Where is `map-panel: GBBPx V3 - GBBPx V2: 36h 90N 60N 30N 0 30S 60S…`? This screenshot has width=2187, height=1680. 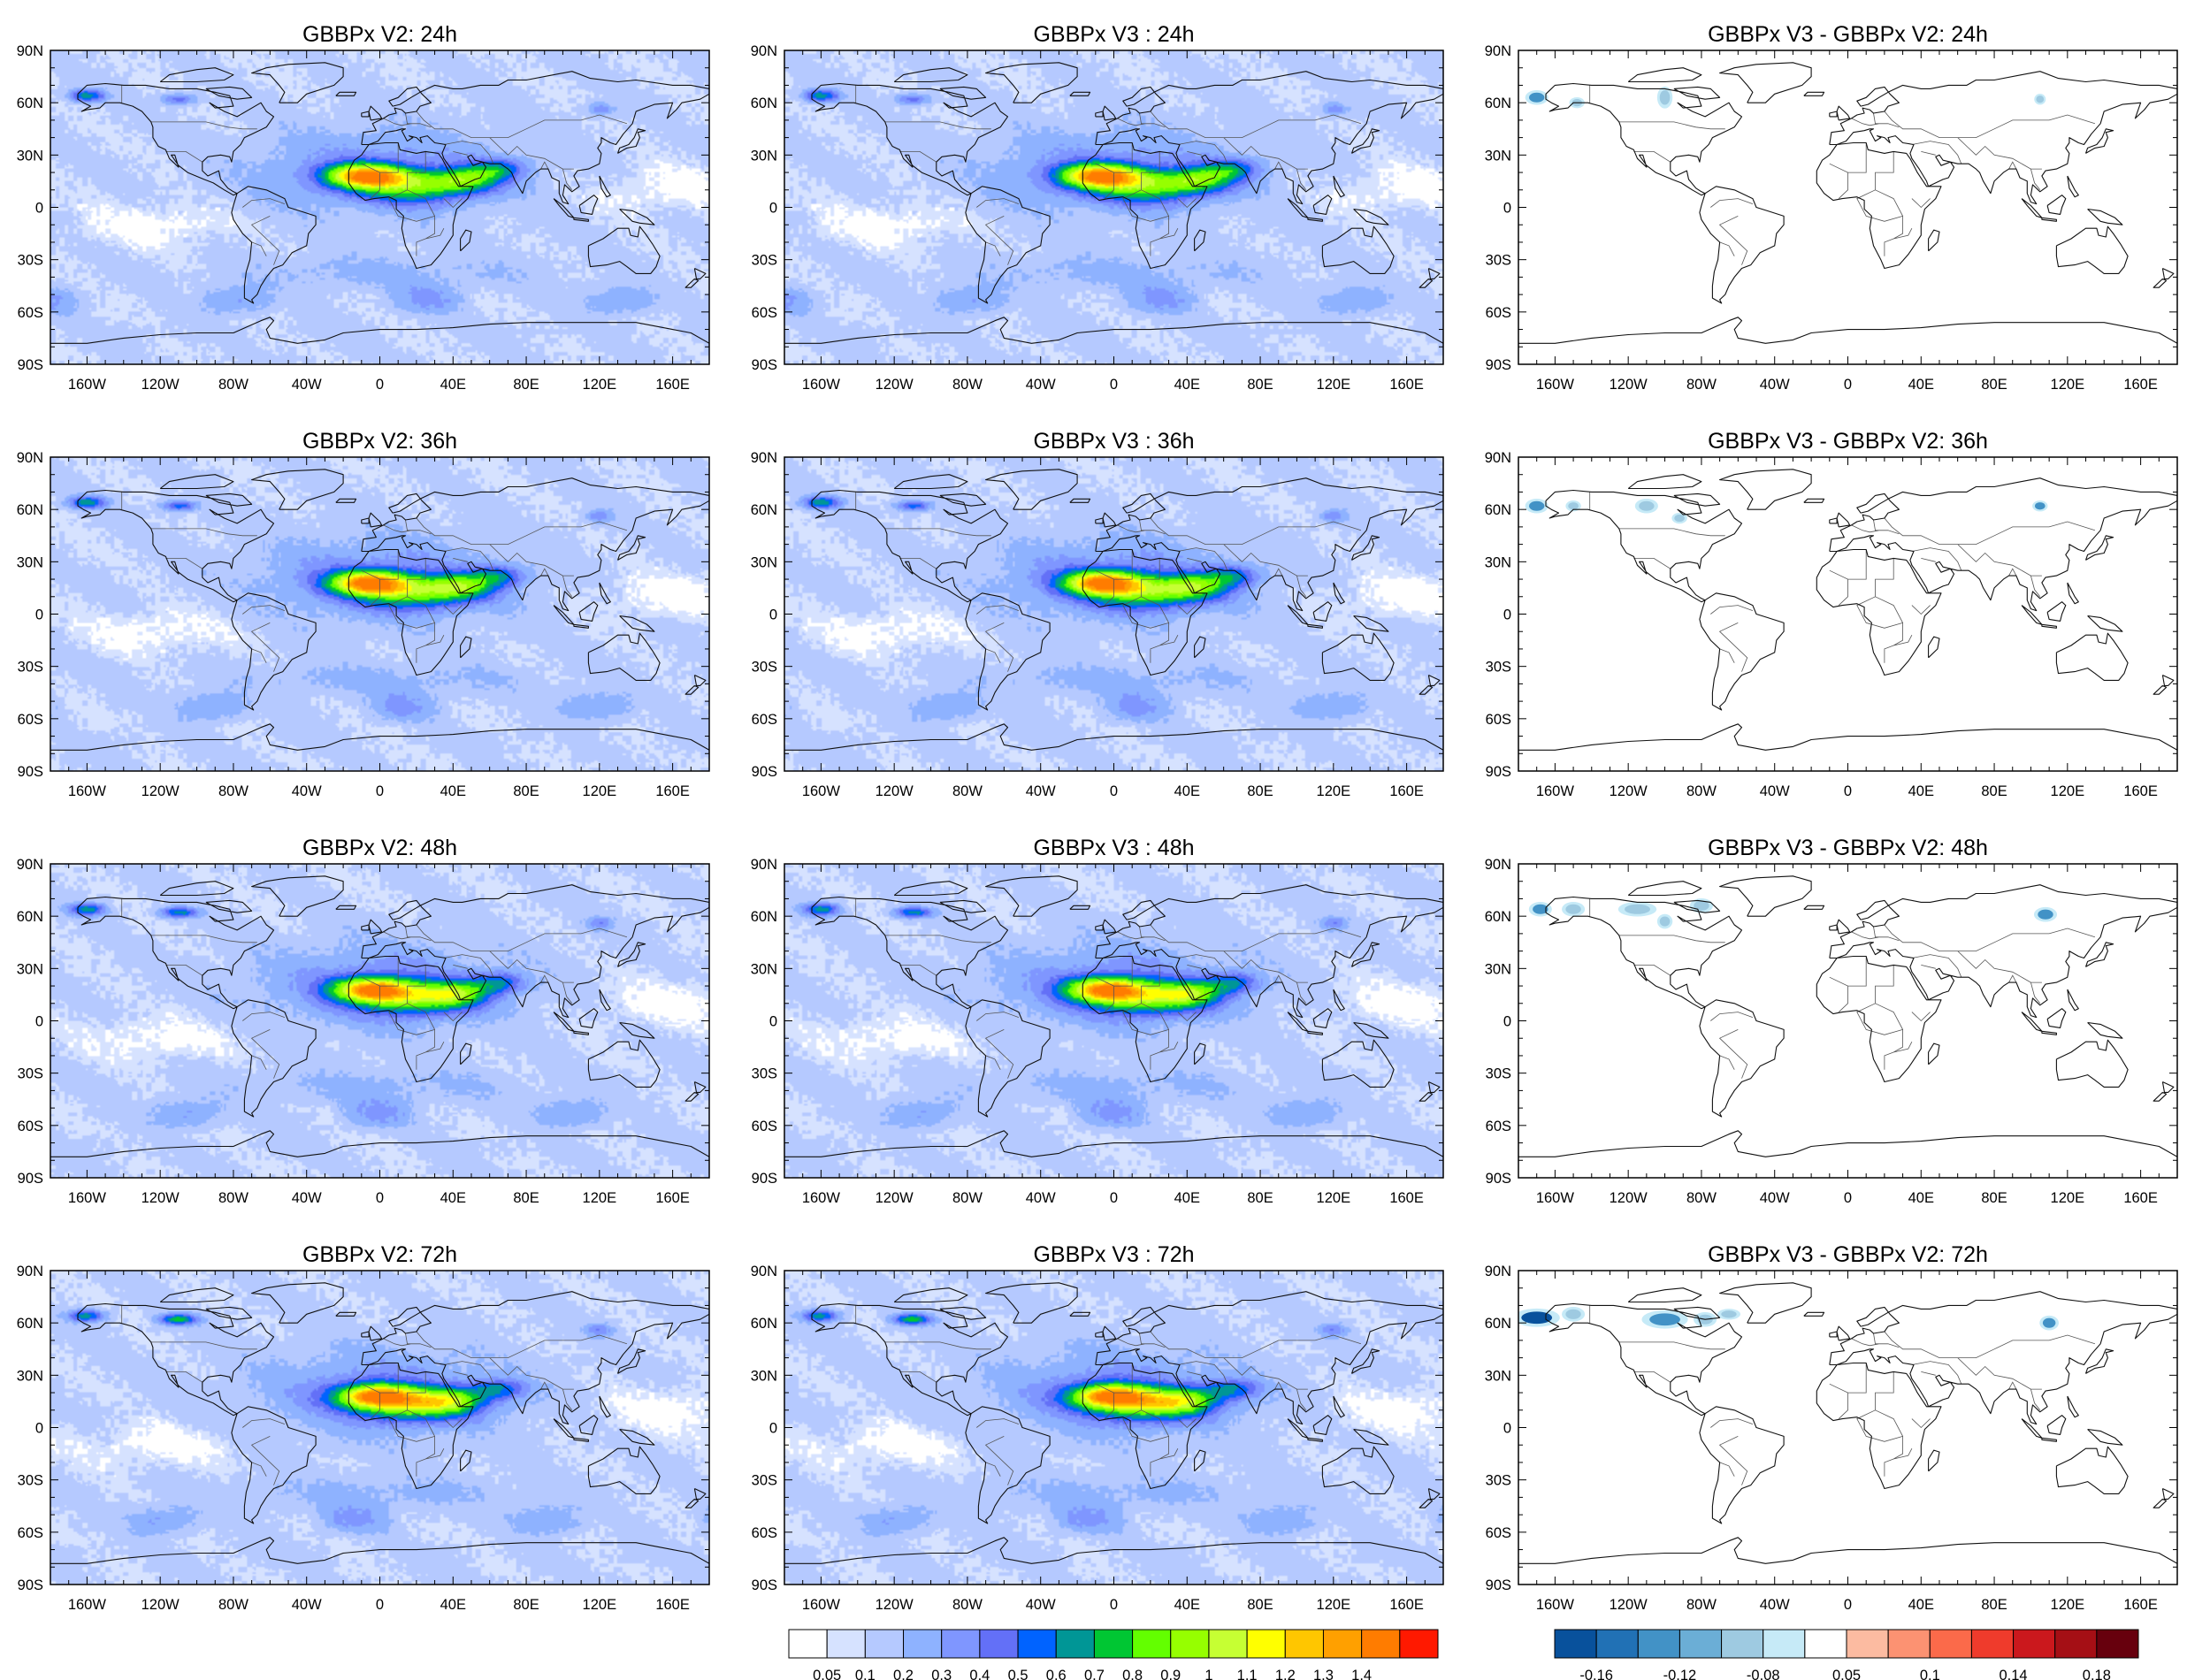
map-panel: GBBPx V3 - GBBPx V2: 36h 90N 60N 30N 0 30S 60S… is located at coordinates (1832, 614).